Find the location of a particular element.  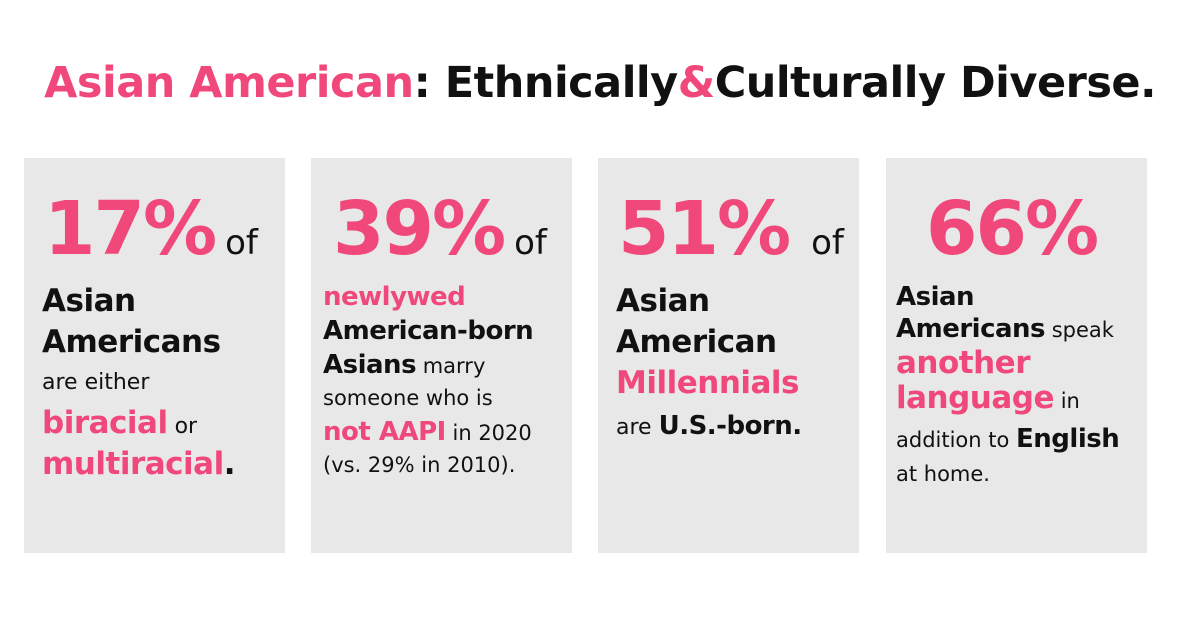

desc-highlight: newlywed is located at coordinates (394, 297).